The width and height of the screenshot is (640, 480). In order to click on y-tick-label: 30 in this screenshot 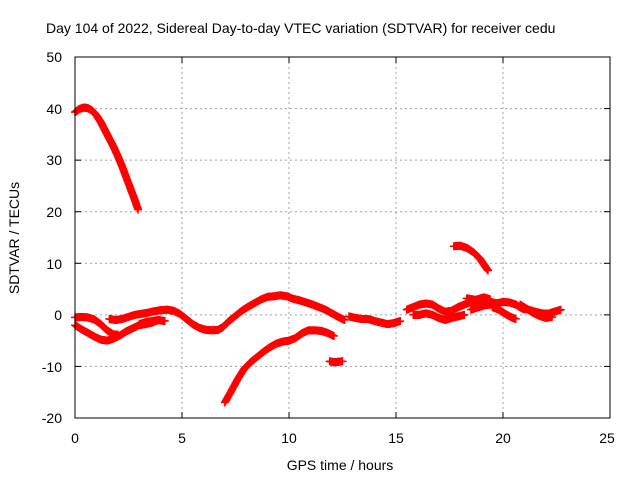, I will do `click(54, 160)`.